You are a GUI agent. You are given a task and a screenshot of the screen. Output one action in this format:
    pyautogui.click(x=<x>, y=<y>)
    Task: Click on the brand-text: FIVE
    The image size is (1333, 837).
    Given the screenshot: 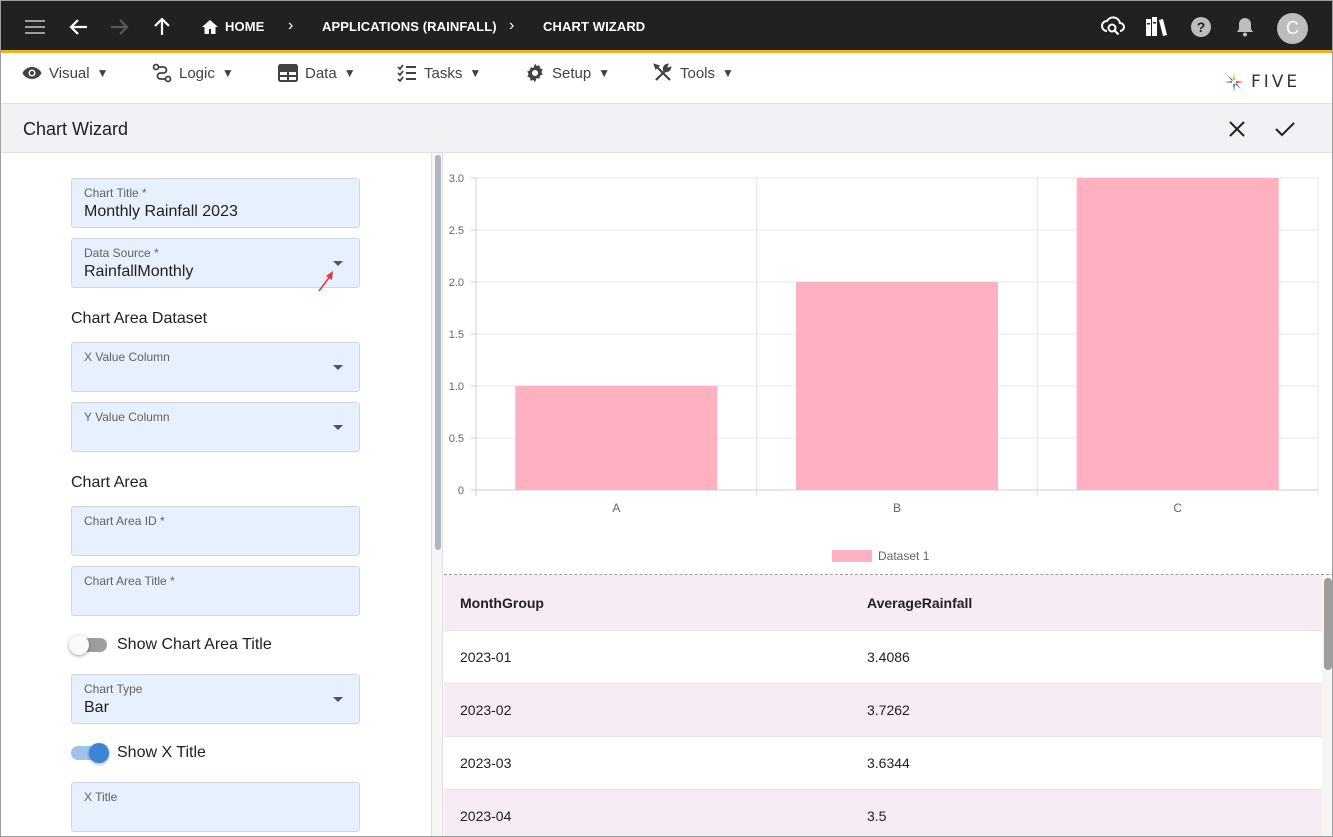 What is the action you would take?
    pyautogui.click(x=1276, y=82)
    